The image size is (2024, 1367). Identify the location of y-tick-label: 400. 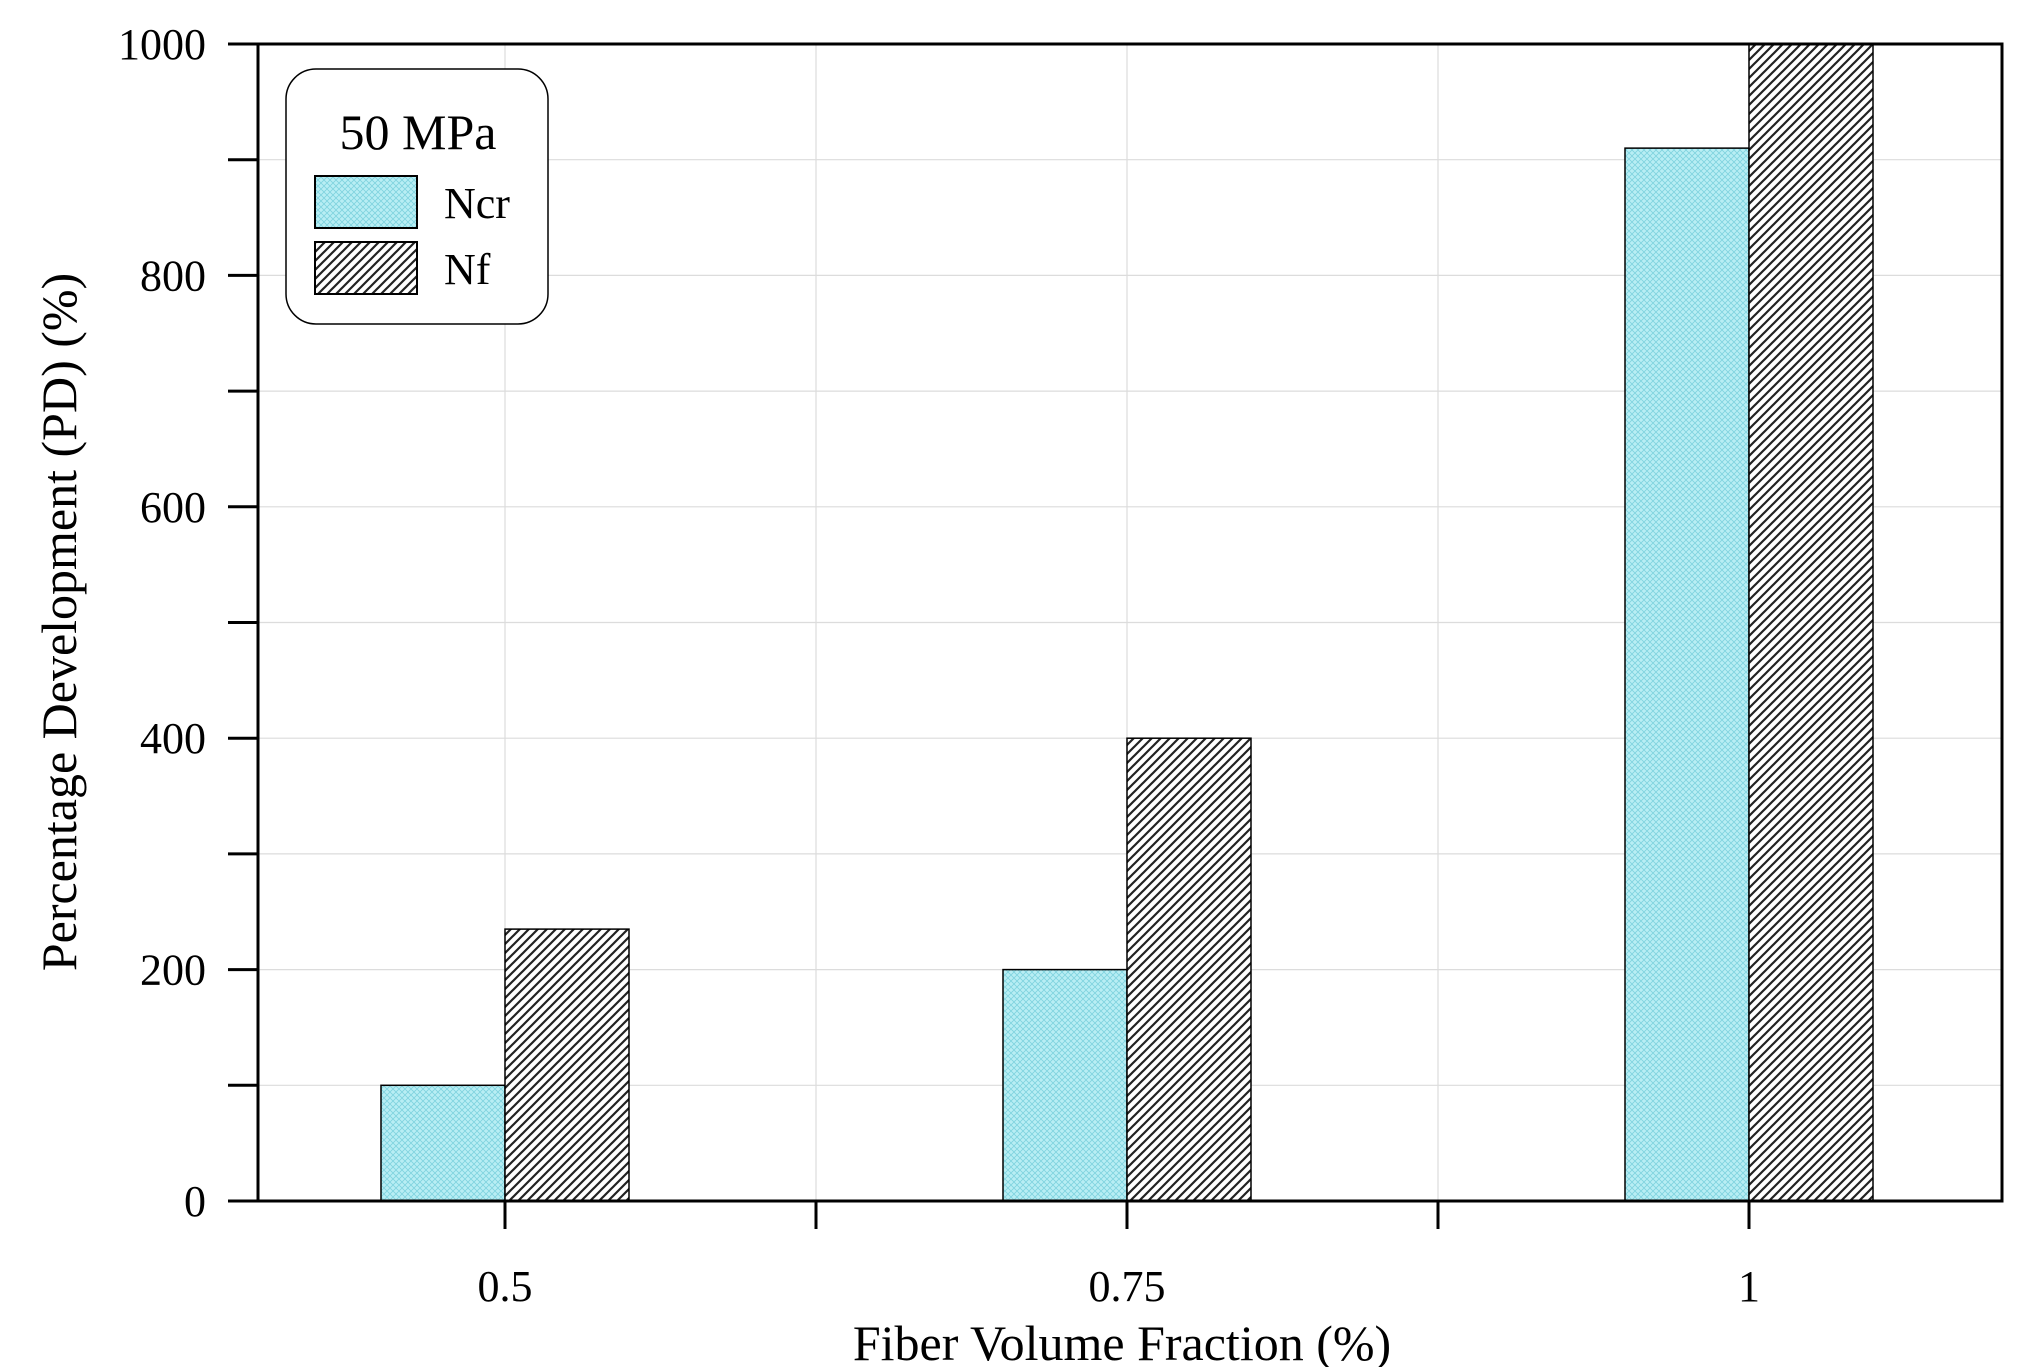
(173, 738).